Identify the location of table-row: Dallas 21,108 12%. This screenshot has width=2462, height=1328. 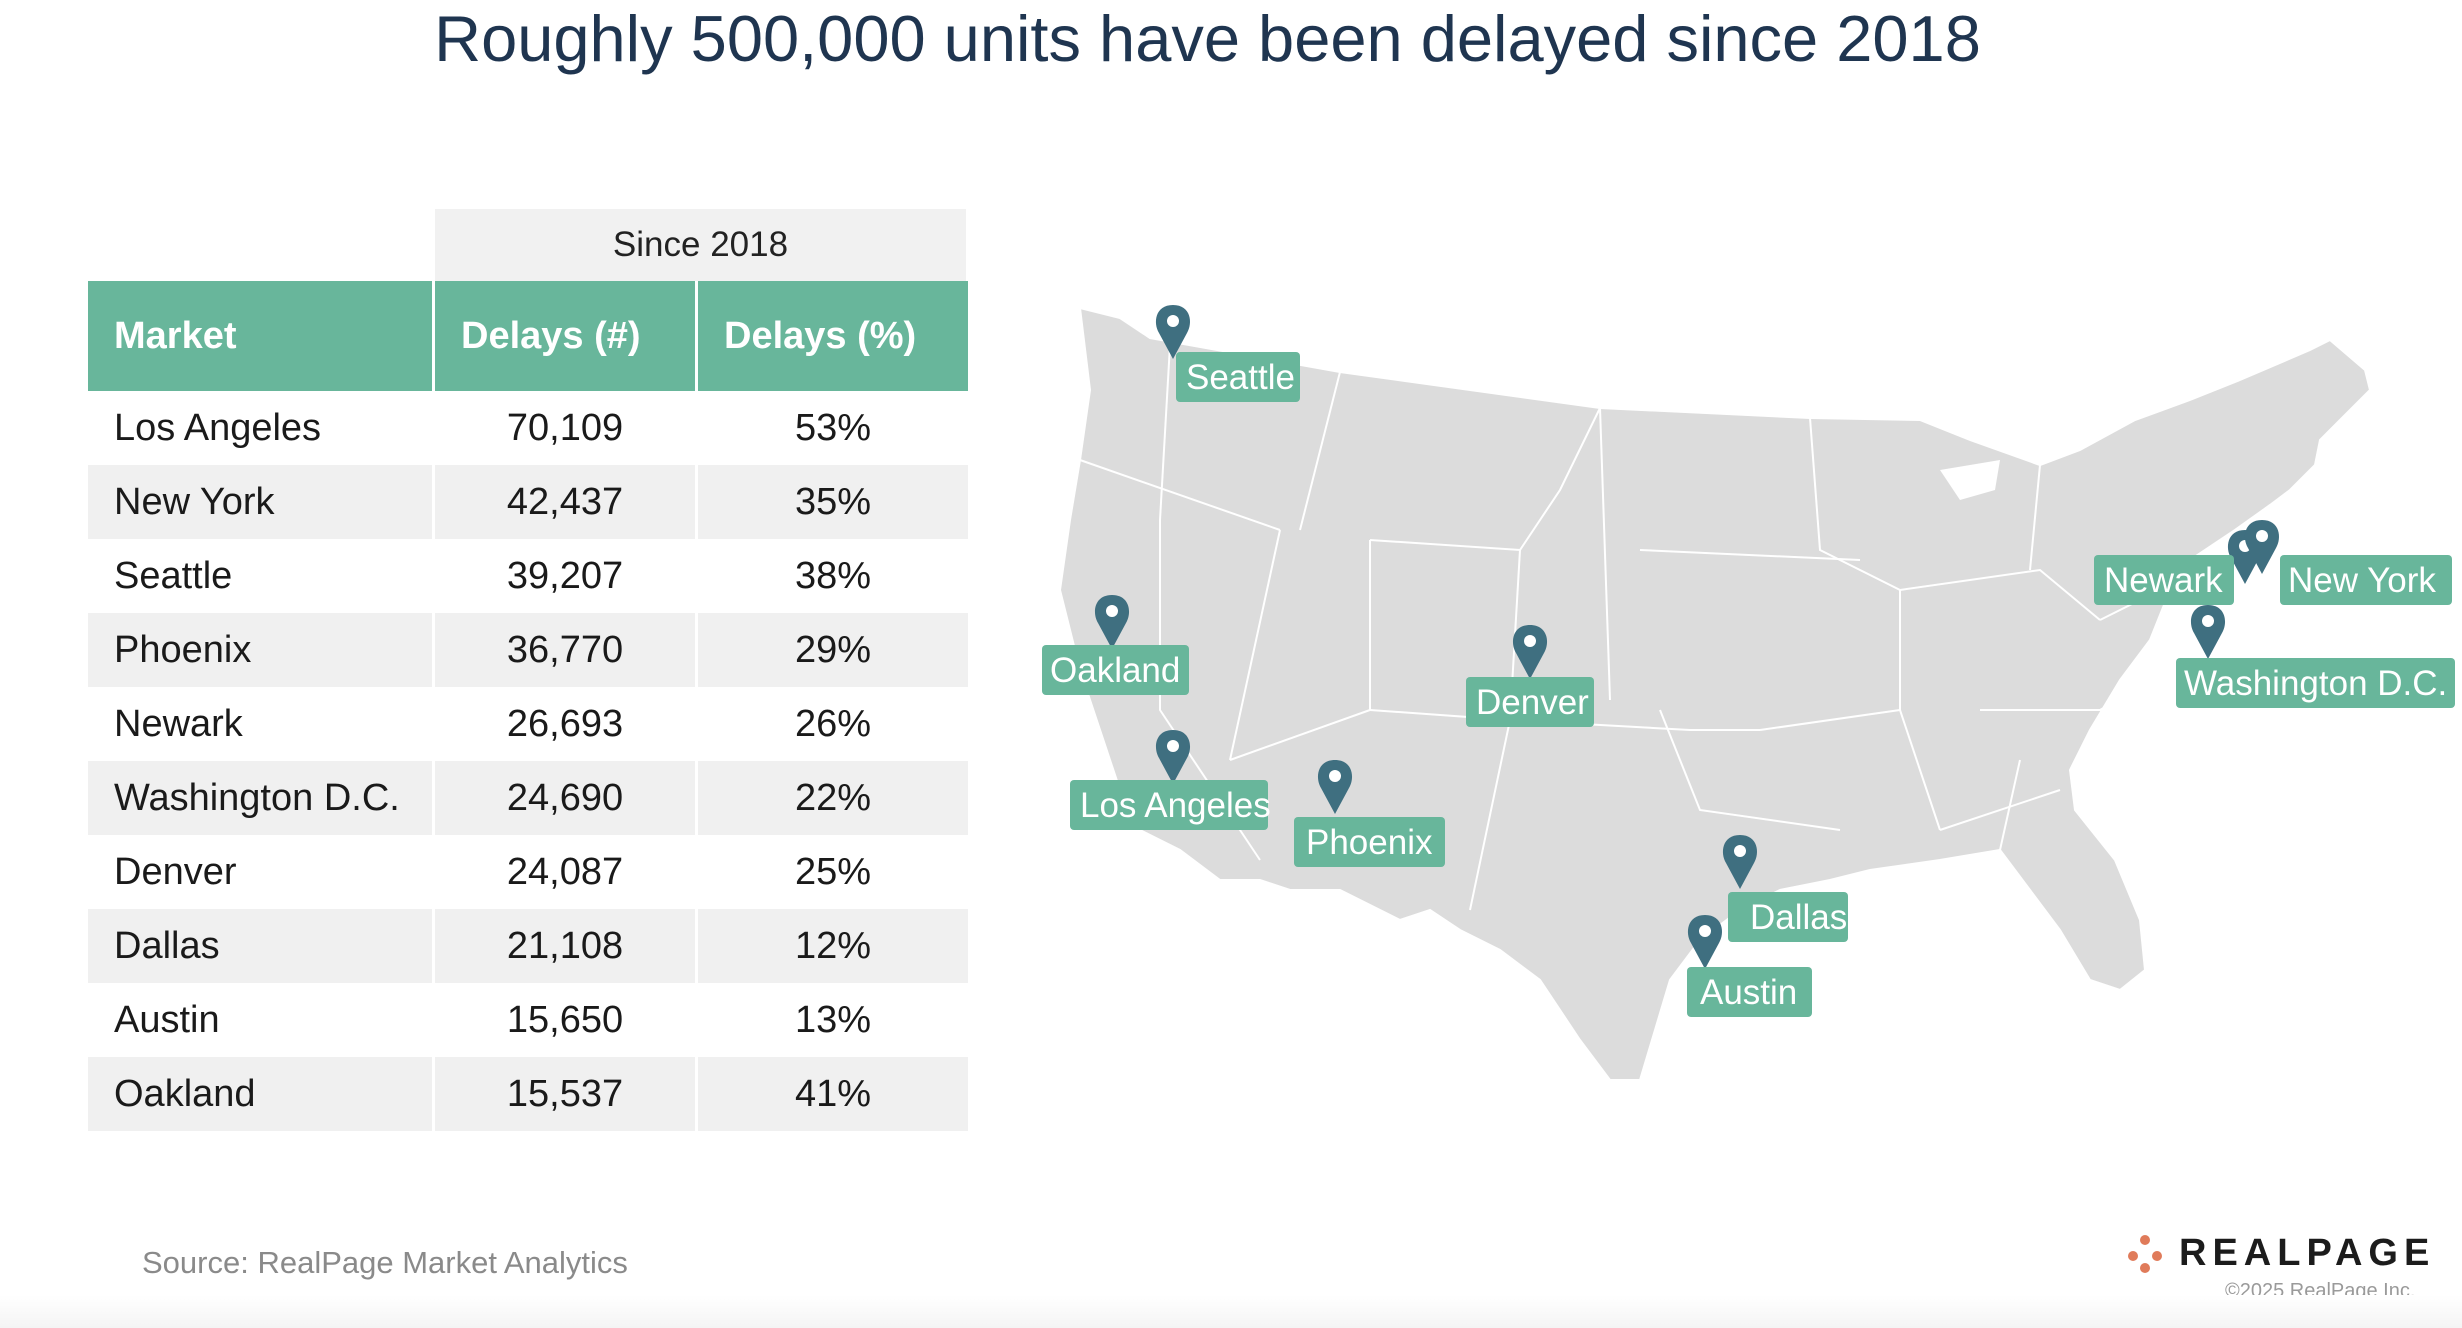
(528, 946).